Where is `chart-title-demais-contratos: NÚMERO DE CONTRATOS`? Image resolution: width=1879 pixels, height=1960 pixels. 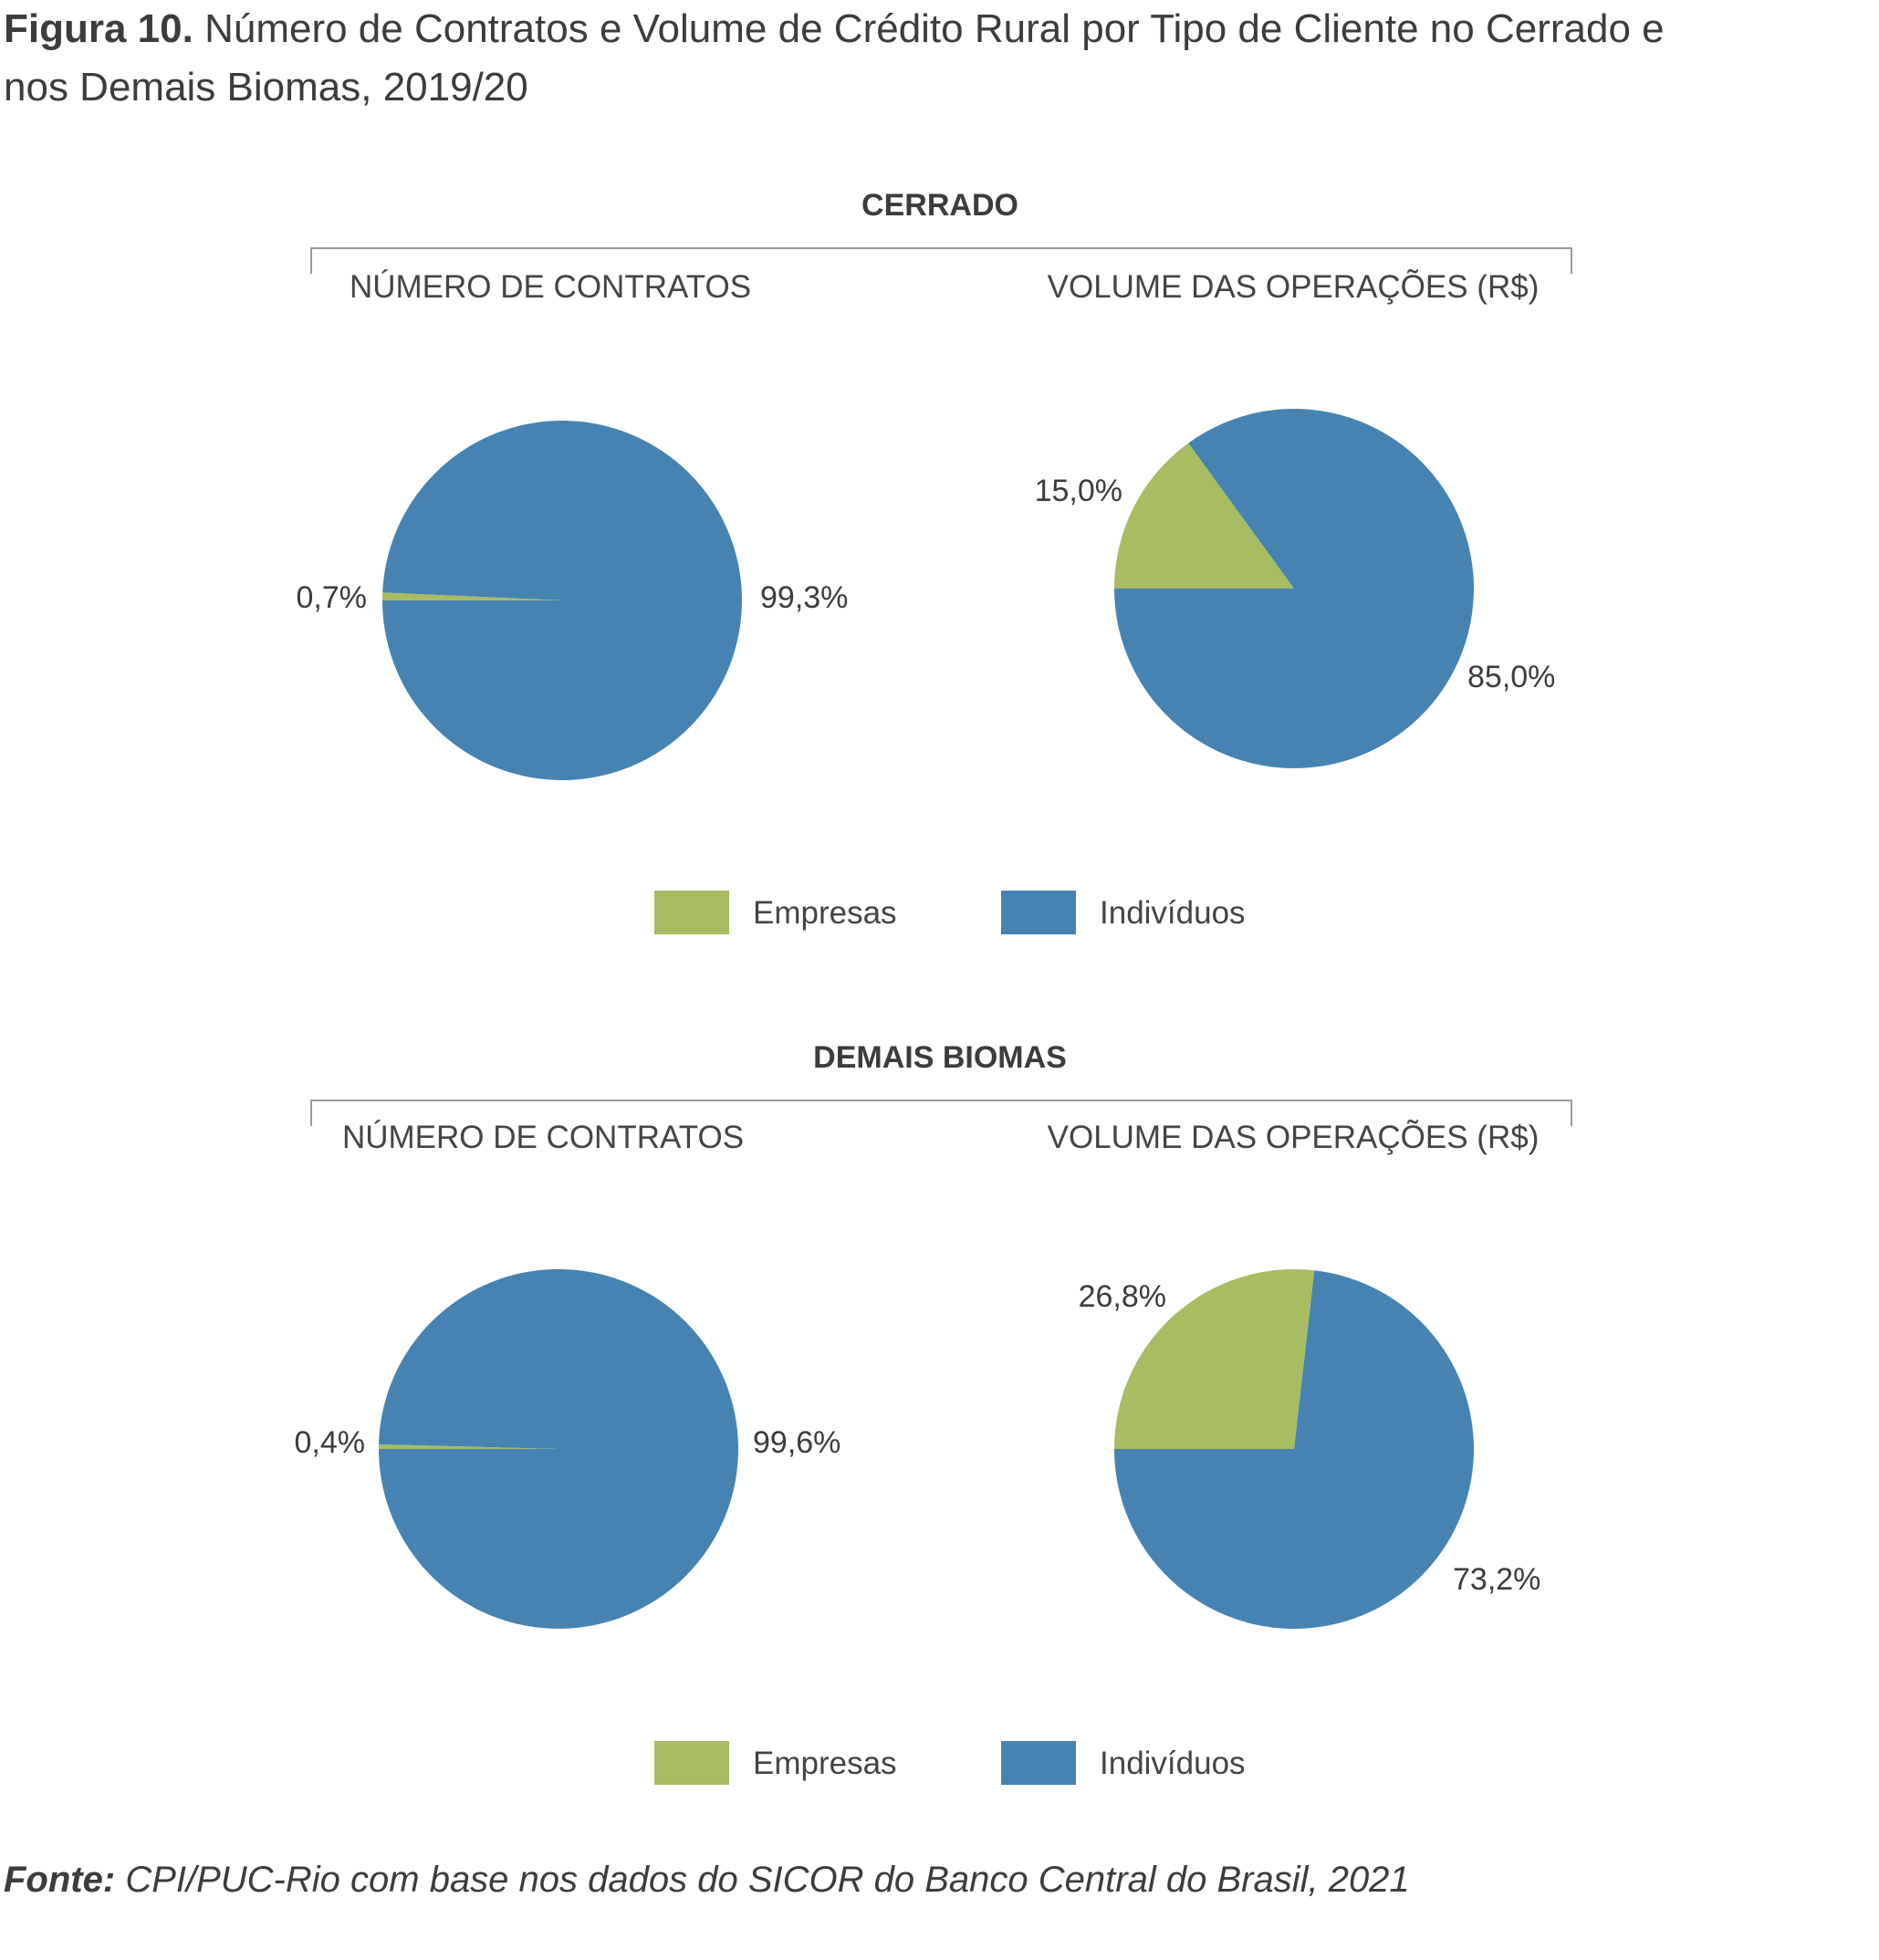
chart-title-demais-contratos: NÚMERO DE CONTRATOS is located at coordinates (543, 1137).